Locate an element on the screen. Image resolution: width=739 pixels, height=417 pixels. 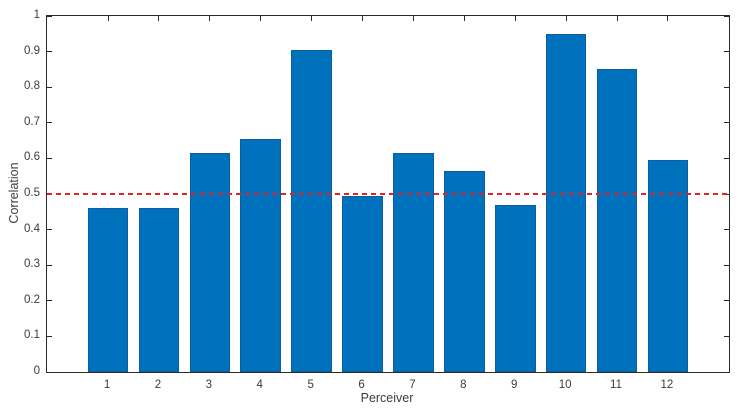
y-tick-label: 0.7 is located at coordinates (32, 121).